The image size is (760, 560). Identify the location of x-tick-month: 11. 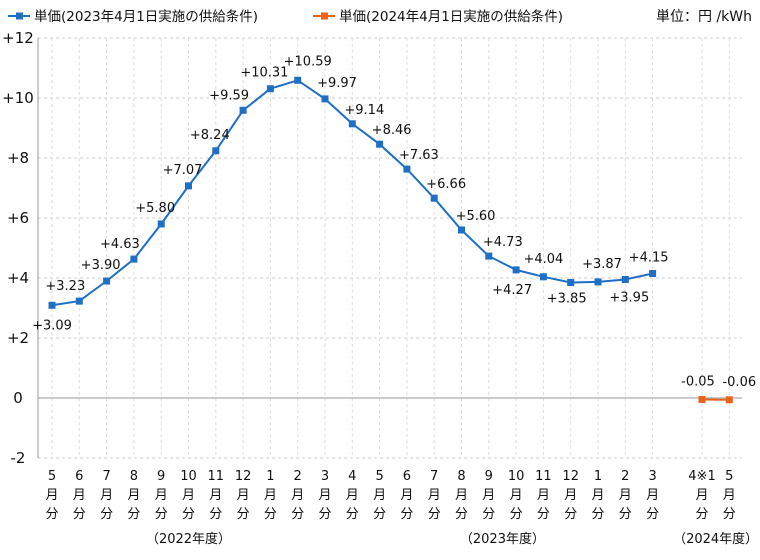
(216, 476).